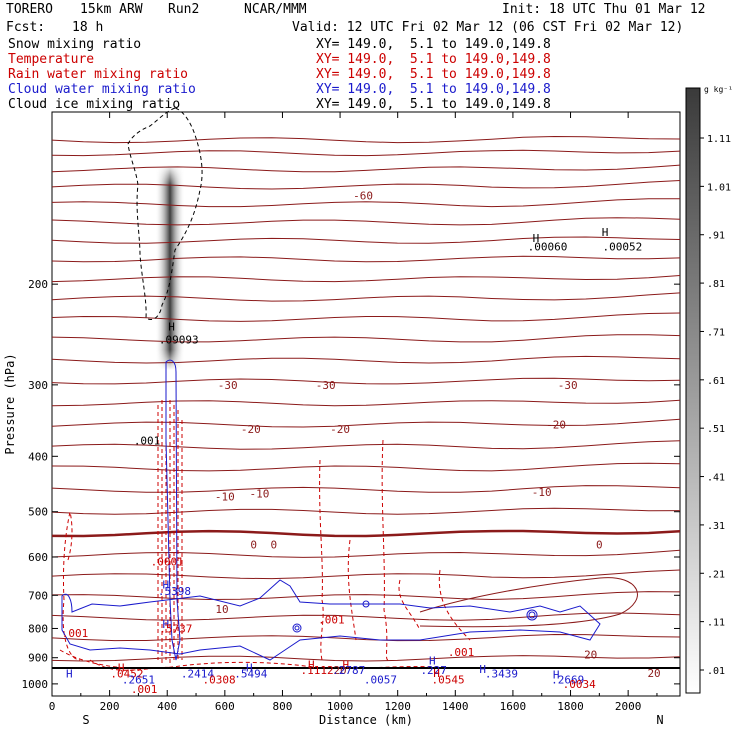 The height and width of the screenshot is (740, 740). I want to click on field-name-cloud-ice: Cloud ice mixing ratio, so click(94, 104).